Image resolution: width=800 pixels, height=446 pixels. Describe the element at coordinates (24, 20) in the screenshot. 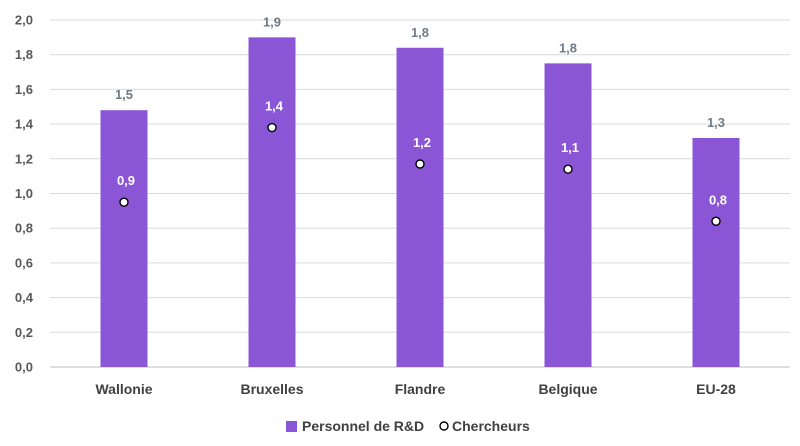

I see `y-tick-label: 2,0` at that location.